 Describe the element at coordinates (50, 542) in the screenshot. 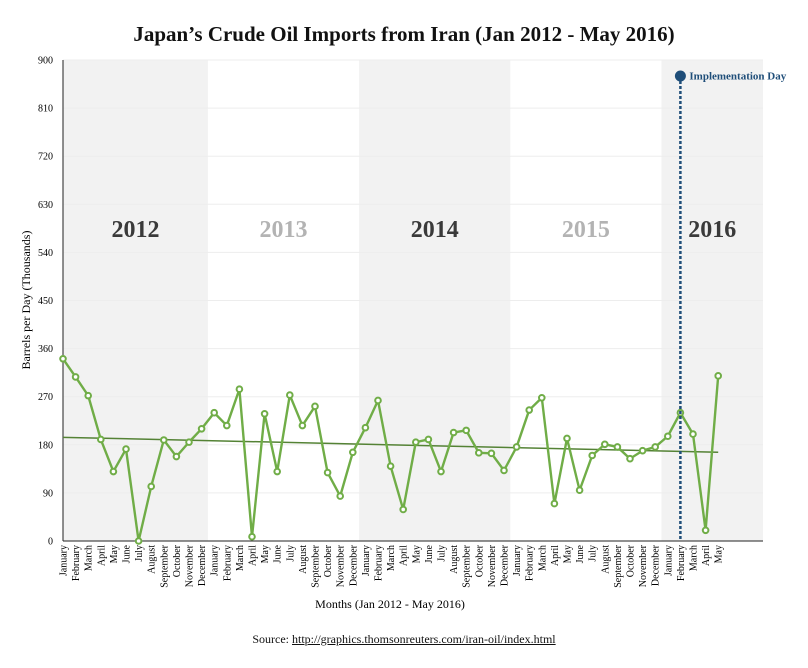

I see `y-tick-label: 0` at that location.